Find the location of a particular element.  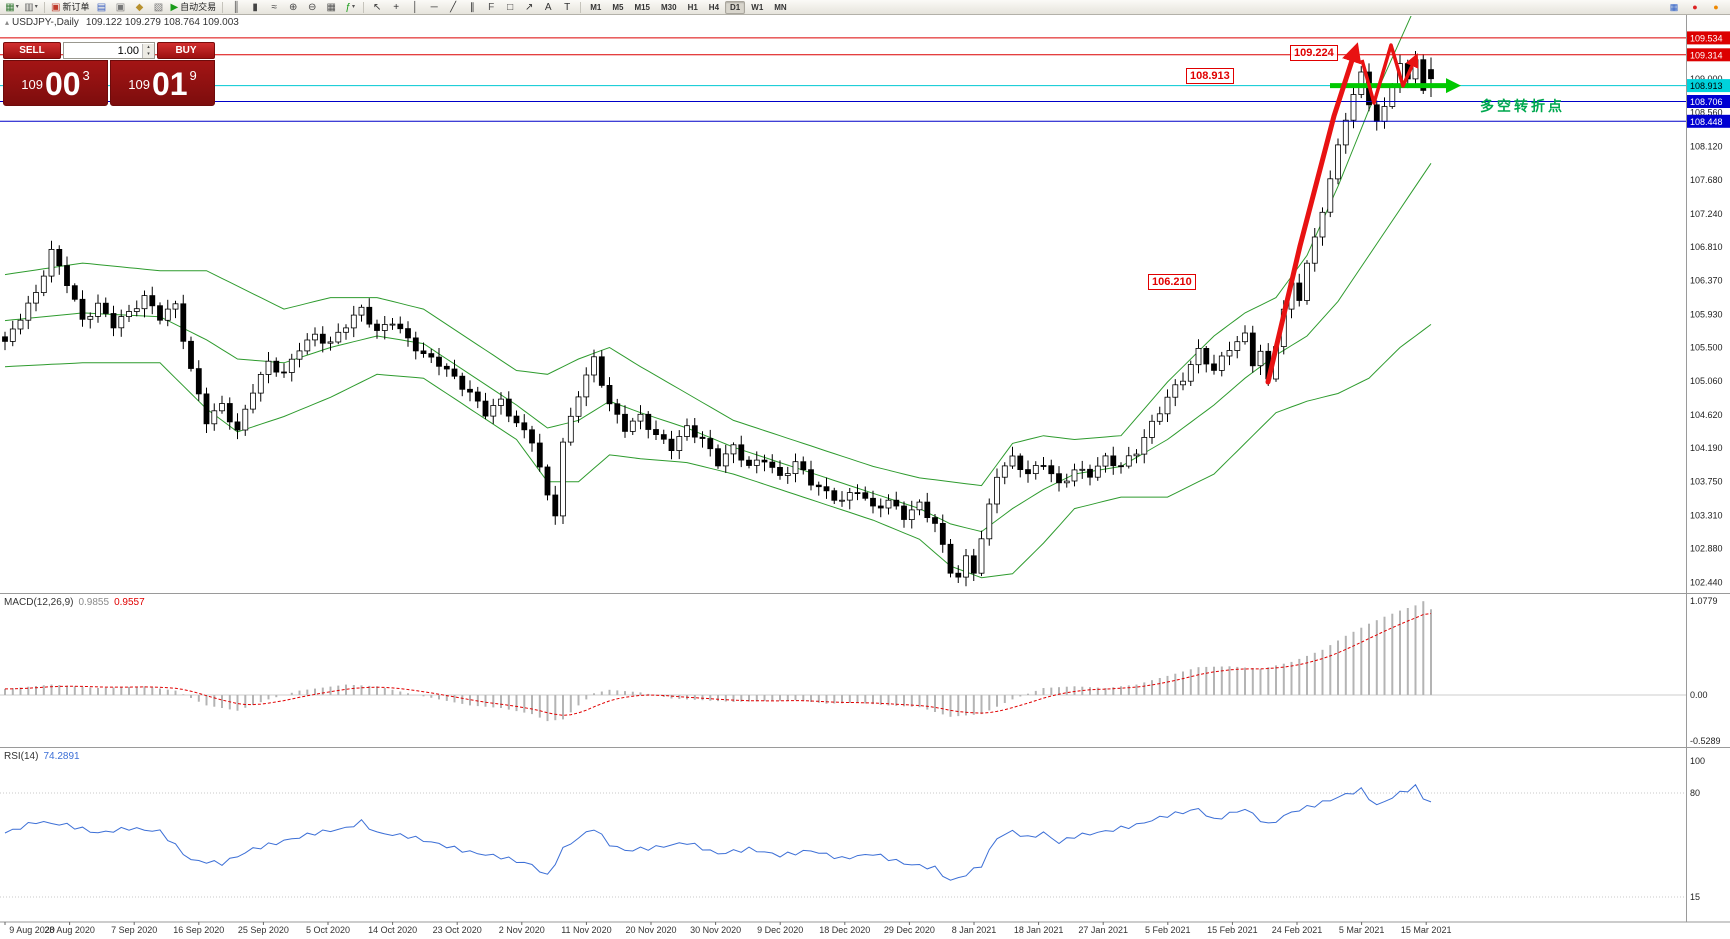

volume-up-icon: ▴ is located at coordinates (148, 47).